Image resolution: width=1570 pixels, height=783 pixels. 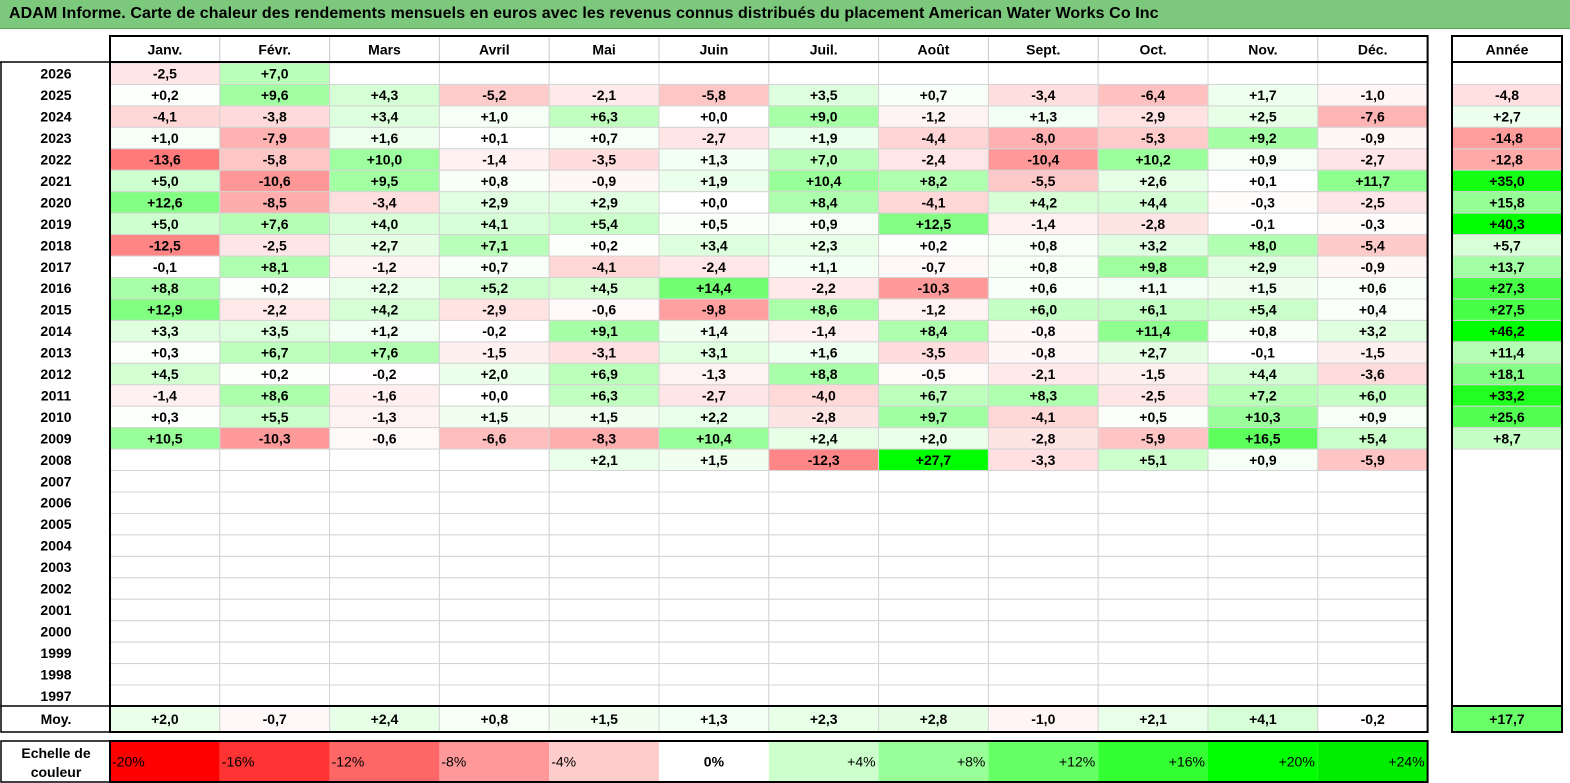 I want to click on cell-value: -0,5, so click(x=933, y=374).